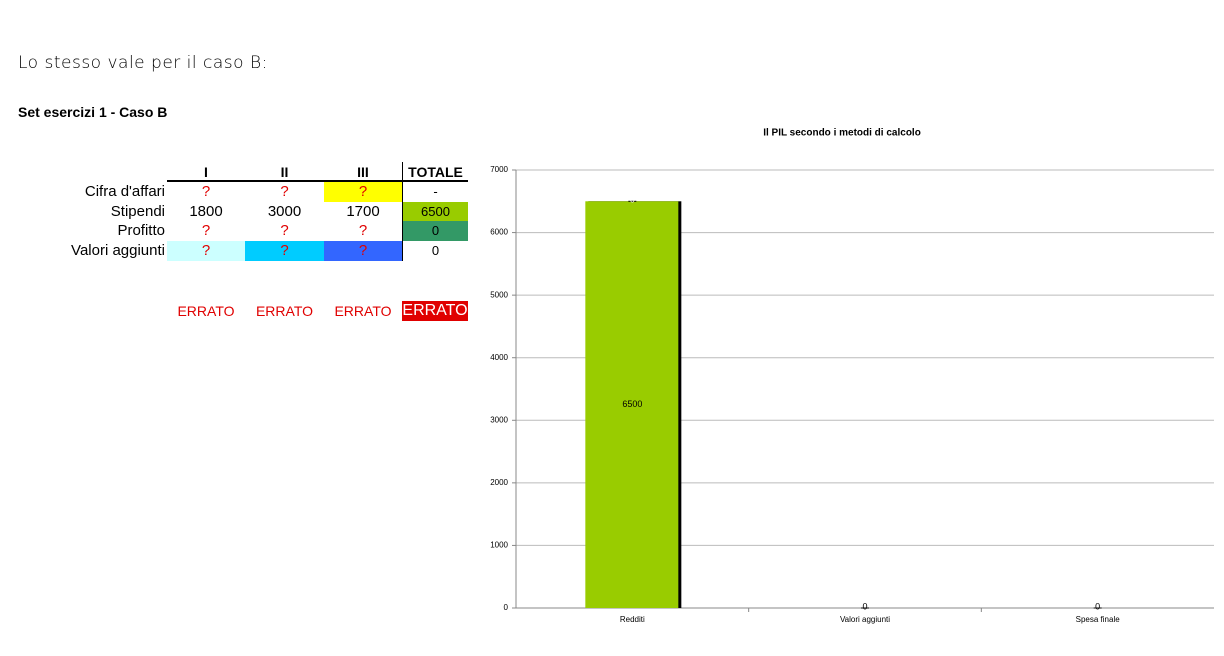  Describe the element at coordinates (284, 172) in the screenshot. I see `column-header: II` at that location.